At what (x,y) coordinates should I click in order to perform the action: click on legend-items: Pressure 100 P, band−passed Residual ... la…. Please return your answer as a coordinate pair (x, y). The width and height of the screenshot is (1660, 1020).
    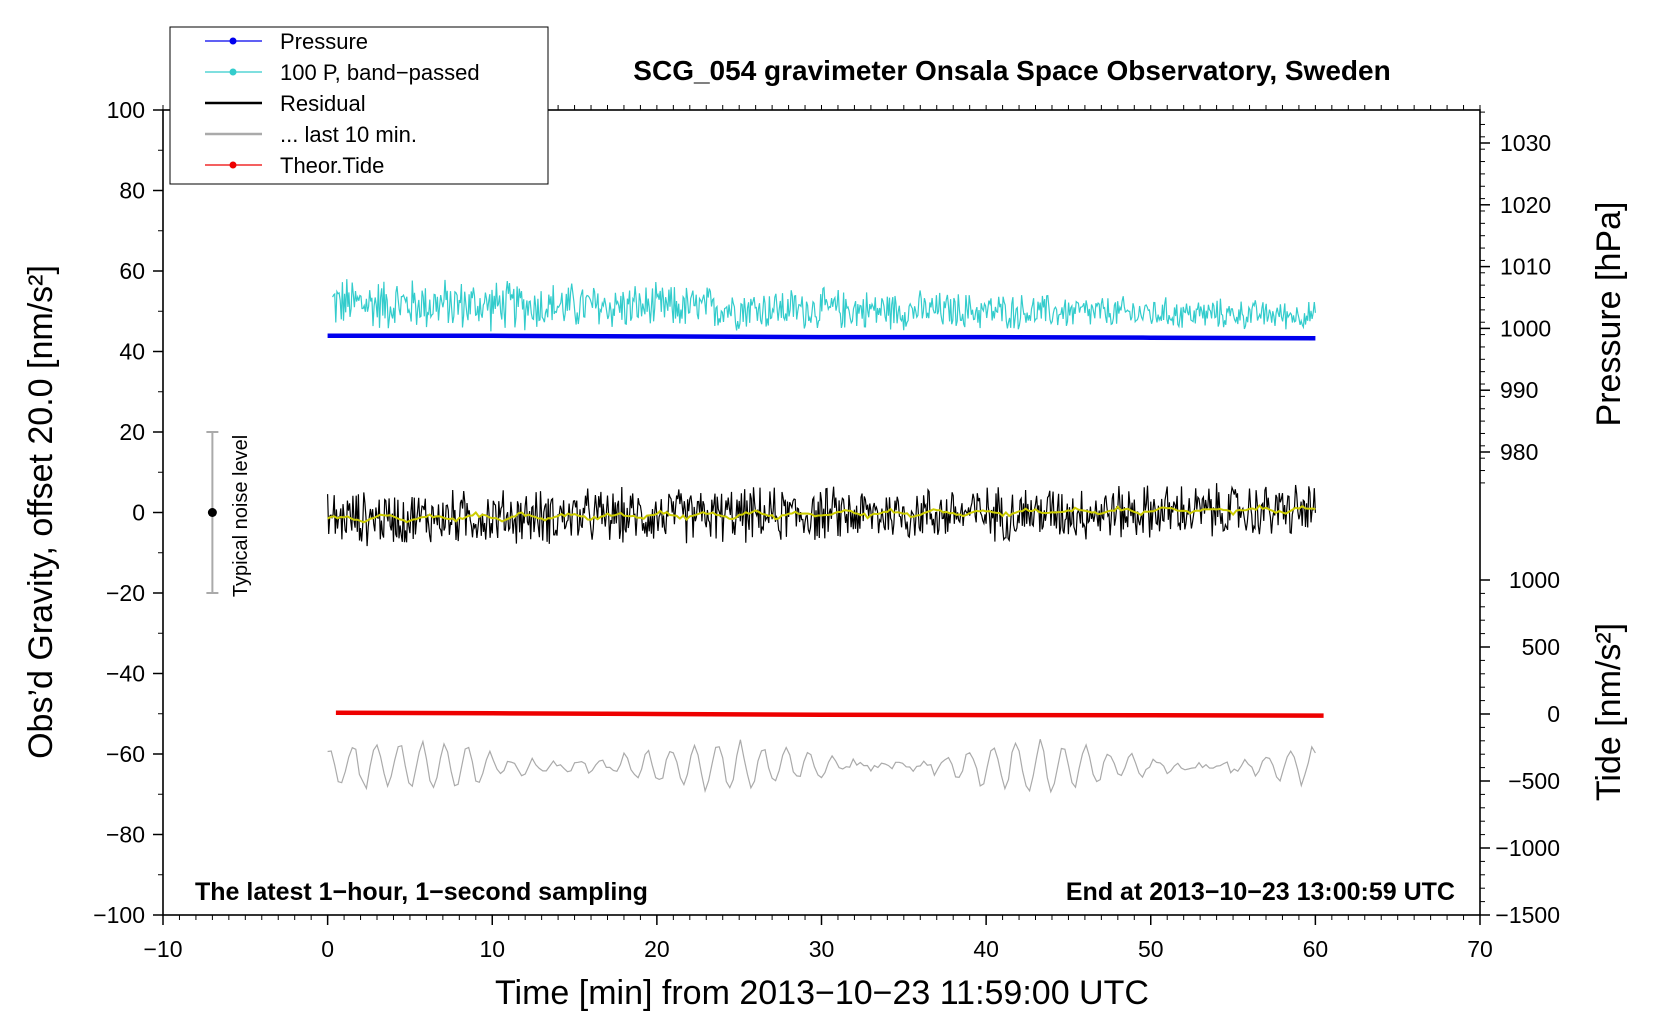
    Looking at the image, I should click on (342, 103).